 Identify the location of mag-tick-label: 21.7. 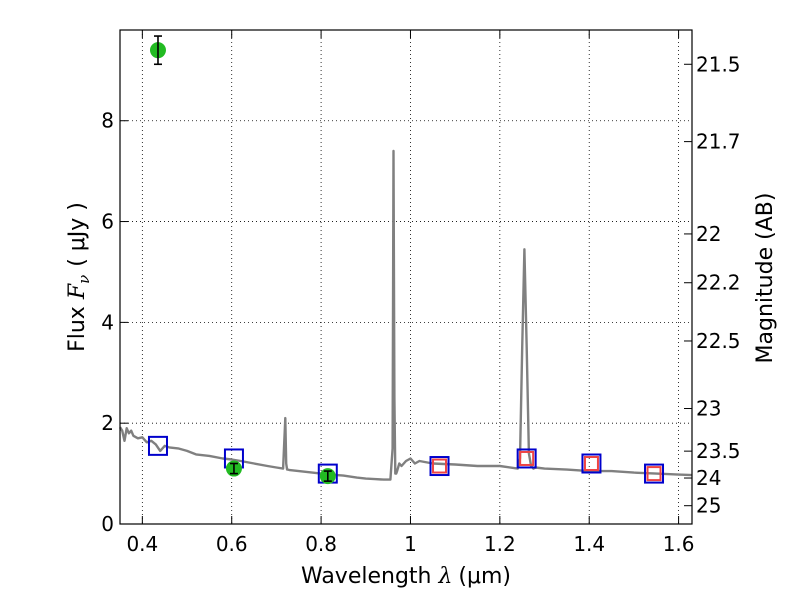
(718, 142).